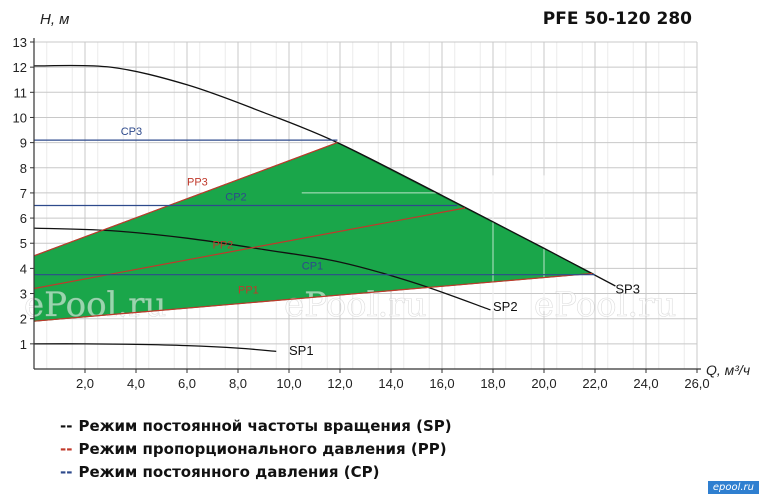 Image resolution: width=767 pixels, height=500 pixels. I want to click on chart-title: PFE 50-120 280, so click(617, 19).